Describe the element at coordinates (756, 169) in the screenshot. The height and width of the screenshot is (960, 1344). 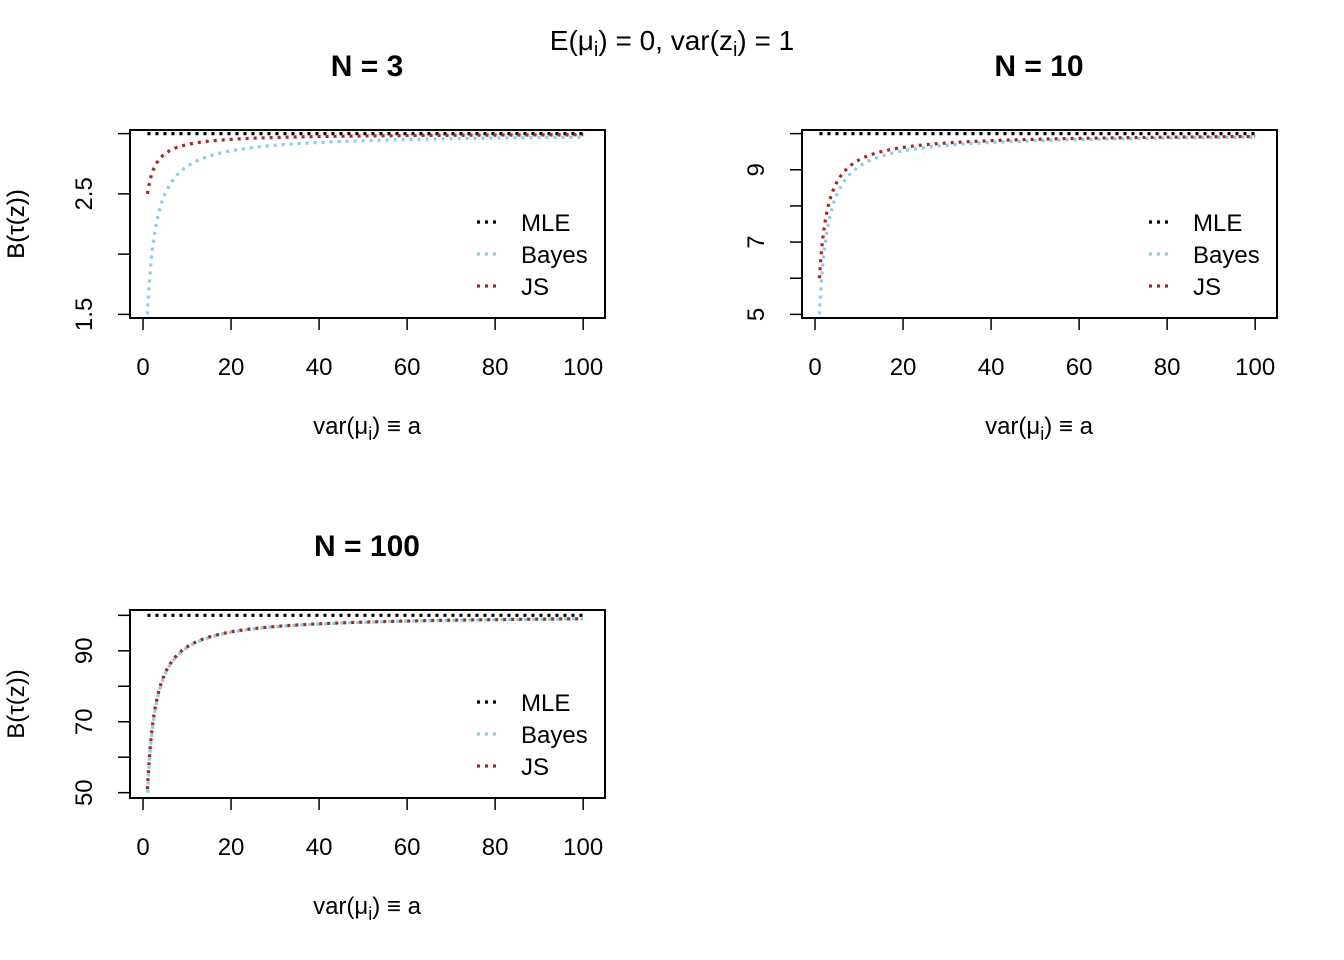
I see `y-tick-label: 9` at that location.